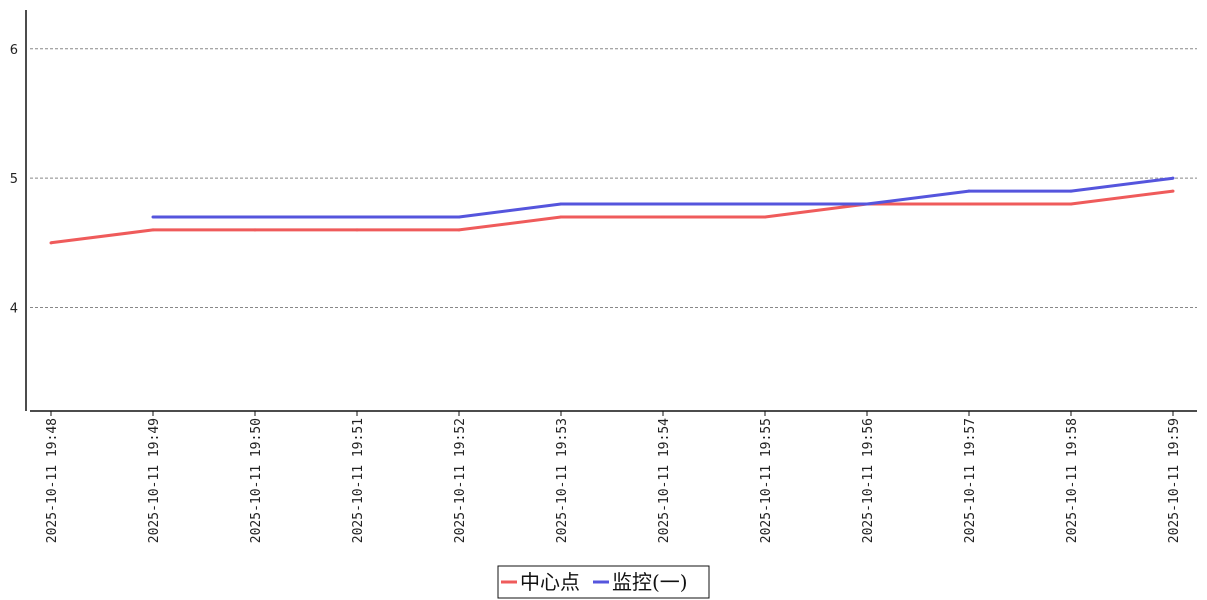 The width and height of the screenshot is (1207, 600). Describe the element at coordinates (358, 480) in the screenshot. I see `x-tick-label: 2025-10-11 19:51` at that location.